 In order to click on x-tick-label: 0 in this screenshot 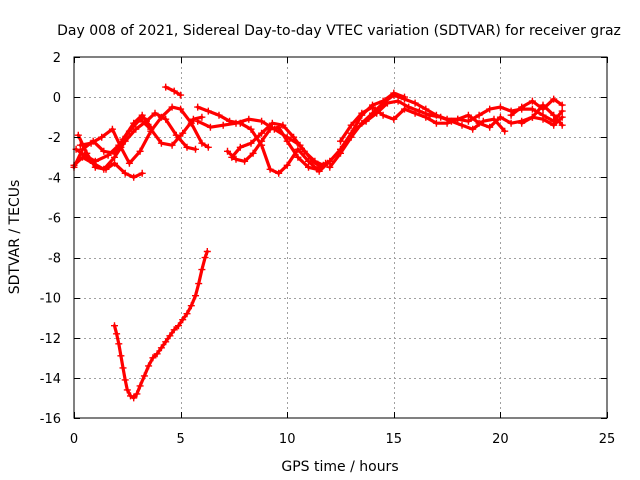, I will do `click(74, 439)`.